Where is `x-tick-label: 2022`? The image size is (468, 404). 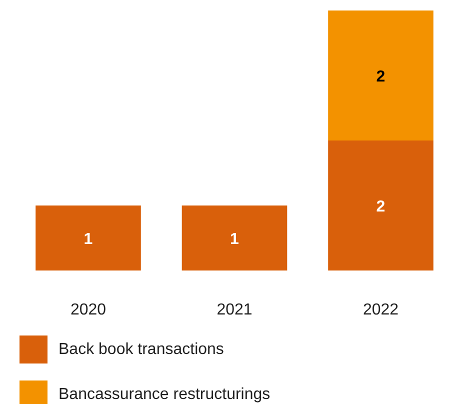 x-tick-label: 2022 is located at coordinates (380, 310).